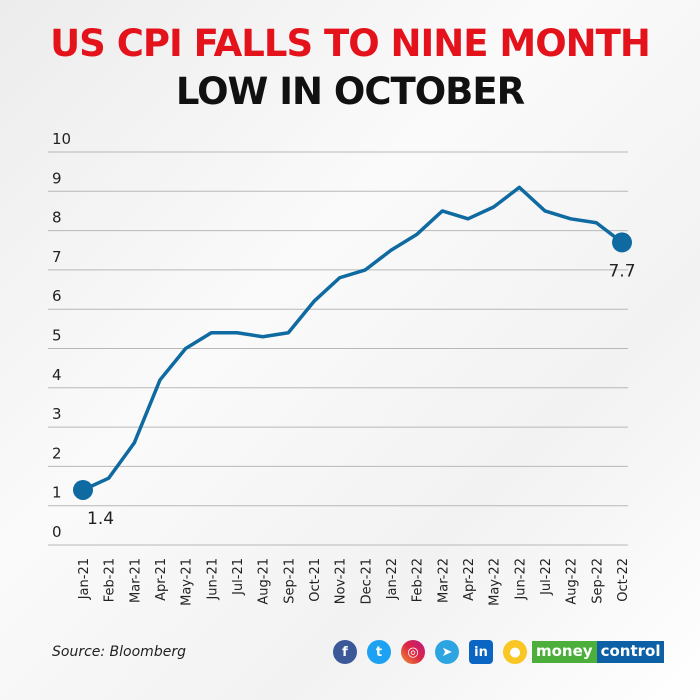 The image size is (700, 700). What do you see at coordinates (57, 296) in the screenshot?
I see `y-tick-label: 6` at bounding box center [57, 296].